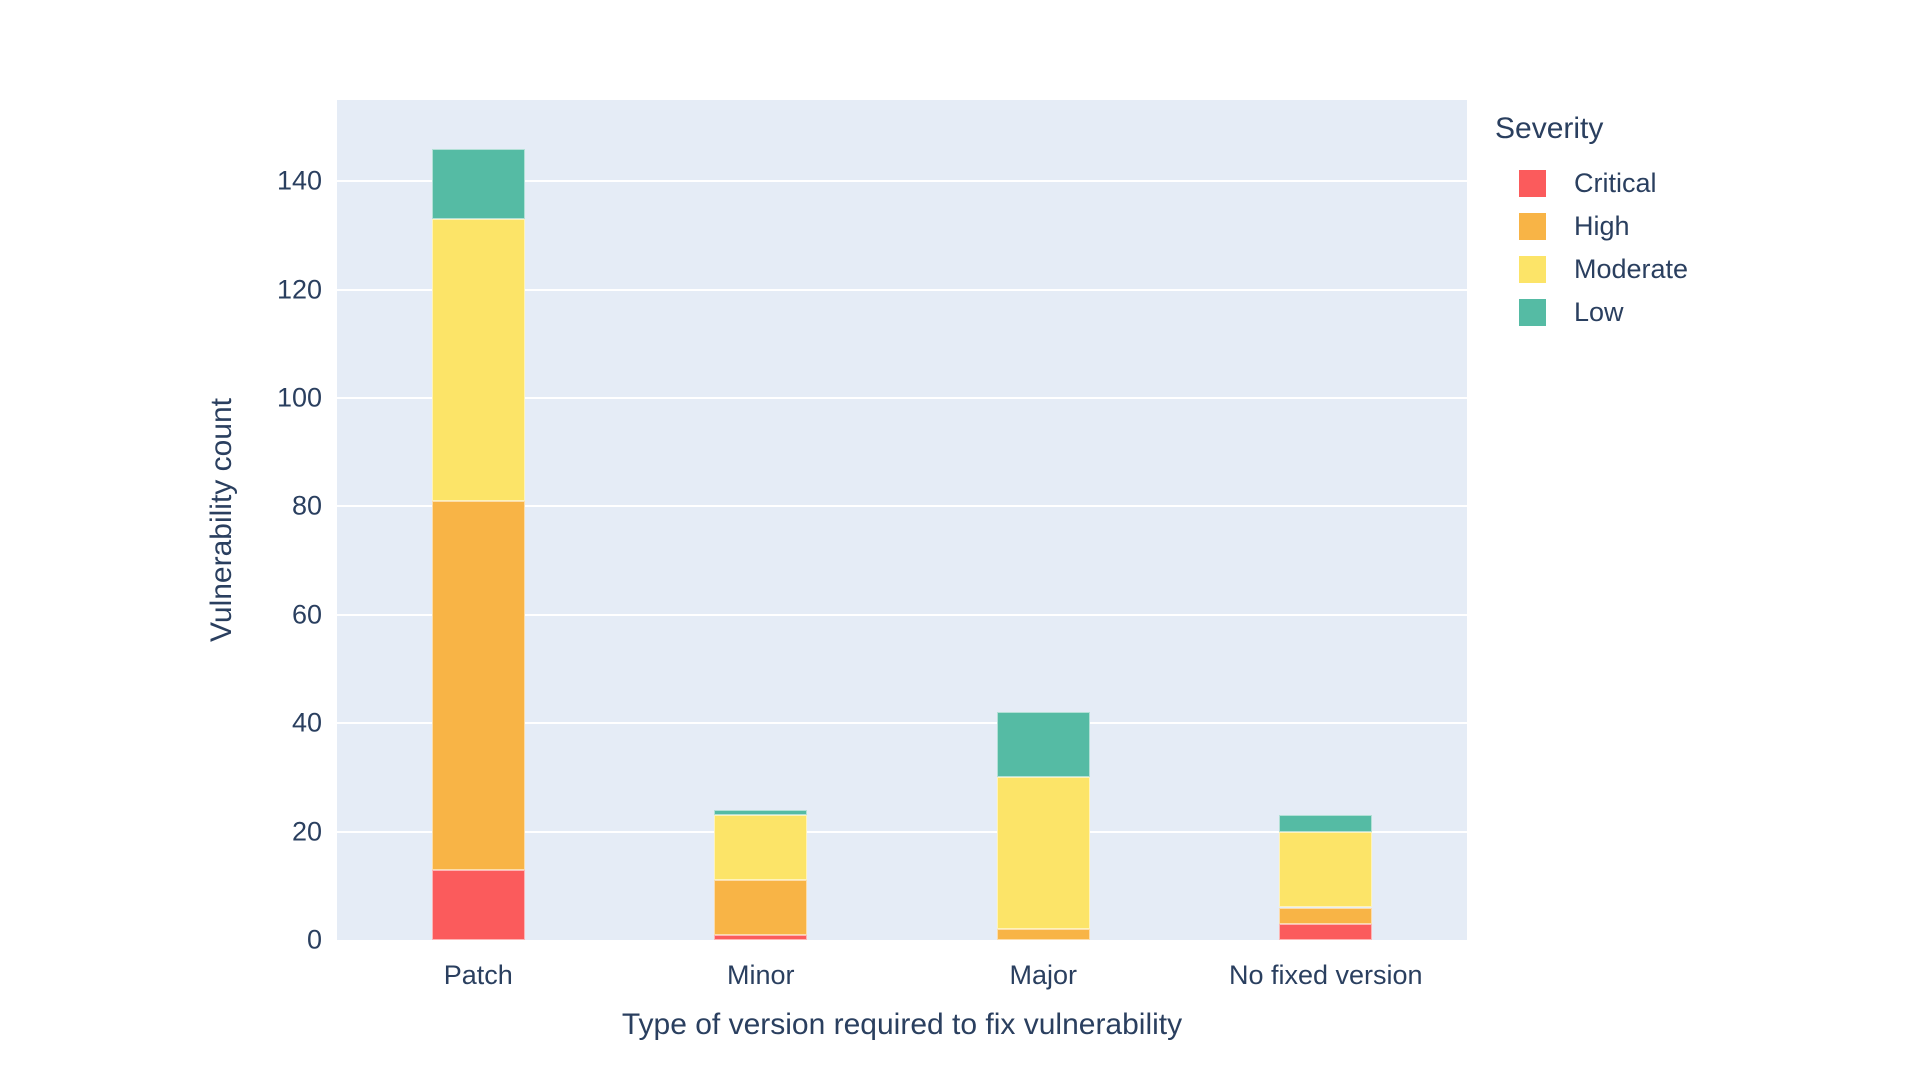 This screenshot has height=1080, width=1920. I want to click on legend: Severity Critical High Moderate Low, so click(1591, 223).